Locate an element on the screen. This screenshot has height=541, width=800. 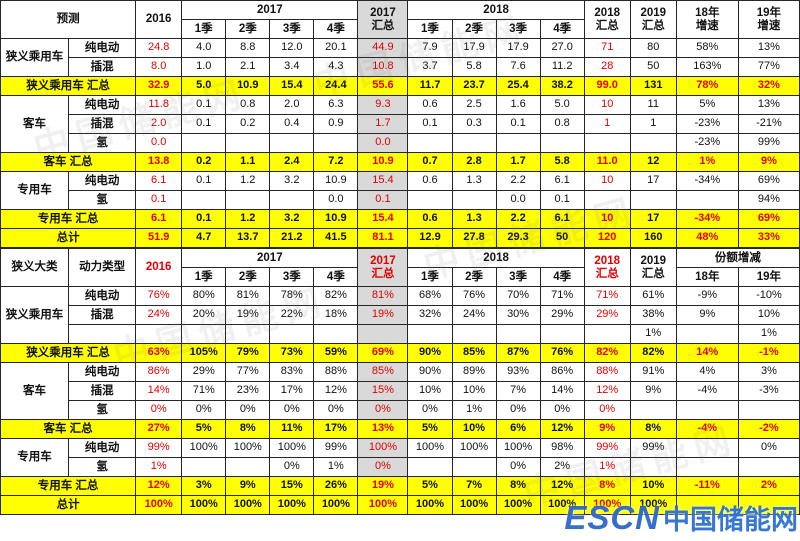
value-cell: 2.1 is located at coordinates (248, 67).